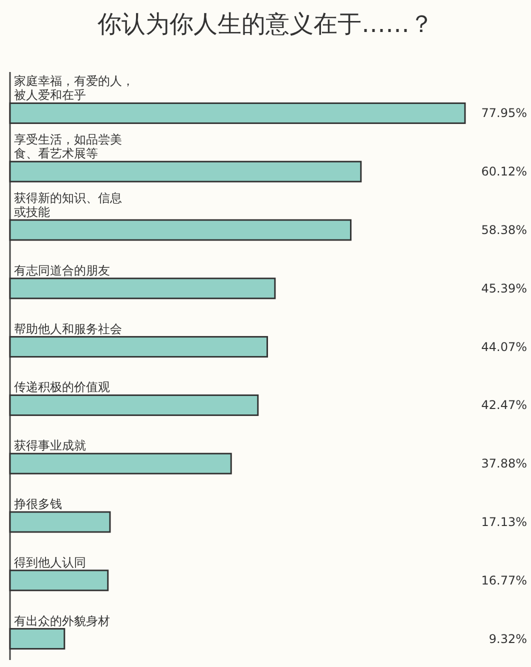 The image size is (531, 667). I want to click on data-label: 9.32%, so click(507, 639).